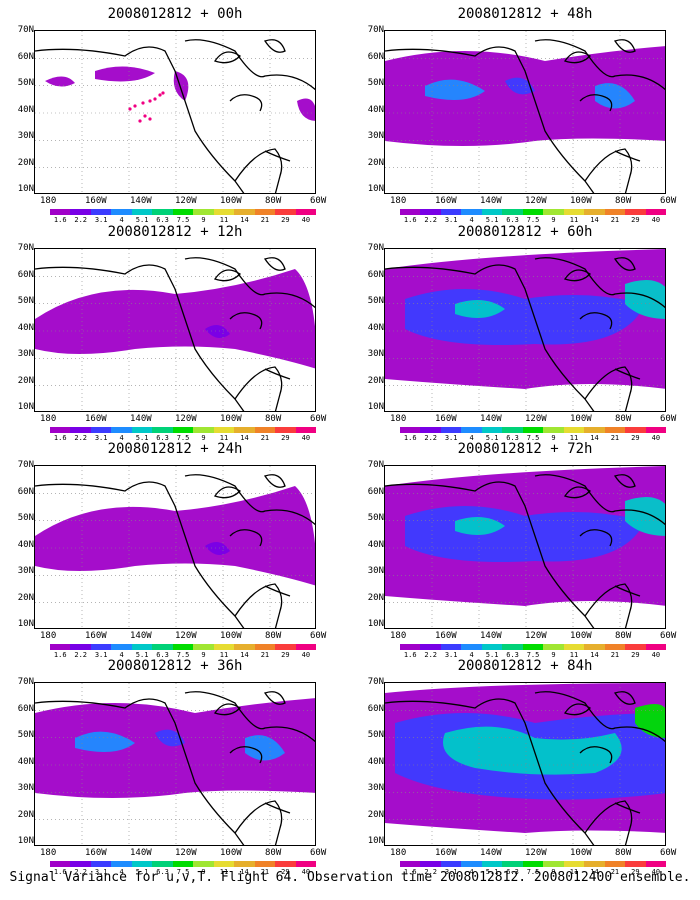  What do you see at coordinates (525, 330) in the screenshot?
I see `map-area` at bounding box center [525, 330].